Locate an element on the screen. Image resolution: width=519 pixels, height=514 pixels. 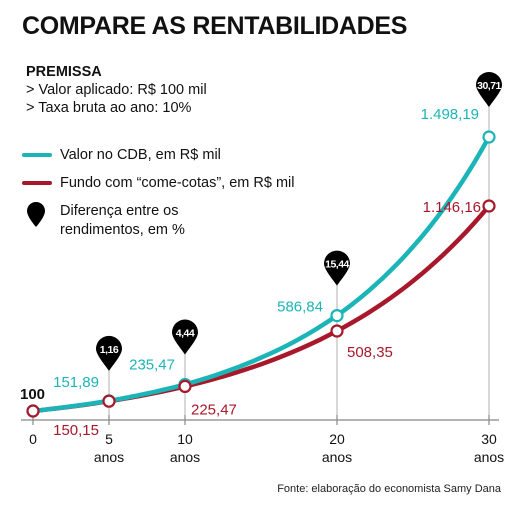
premissa-heading: PREMISSA is located at coordinates (64, 72).